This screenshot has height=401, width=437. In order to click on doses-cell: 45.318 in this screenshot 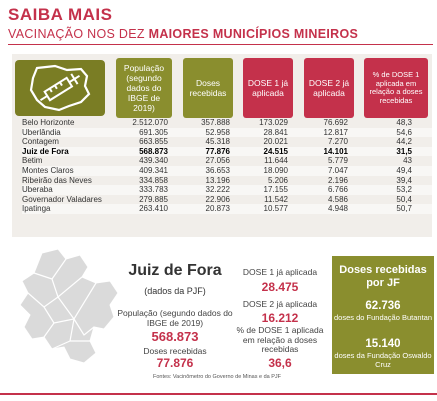, I will do `click(217, 142)`.